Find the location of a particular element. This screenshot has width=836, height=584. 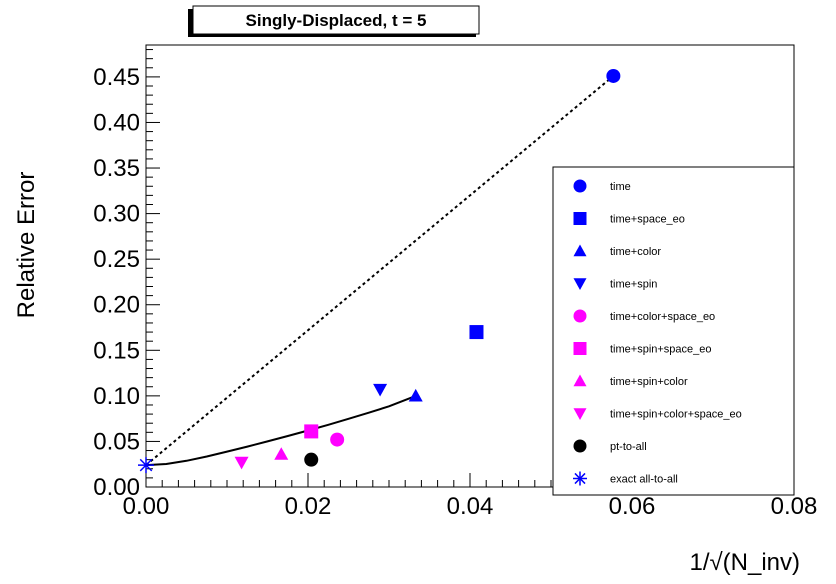

legend-entry: time+spin+color is located at coordinates (630, 381).